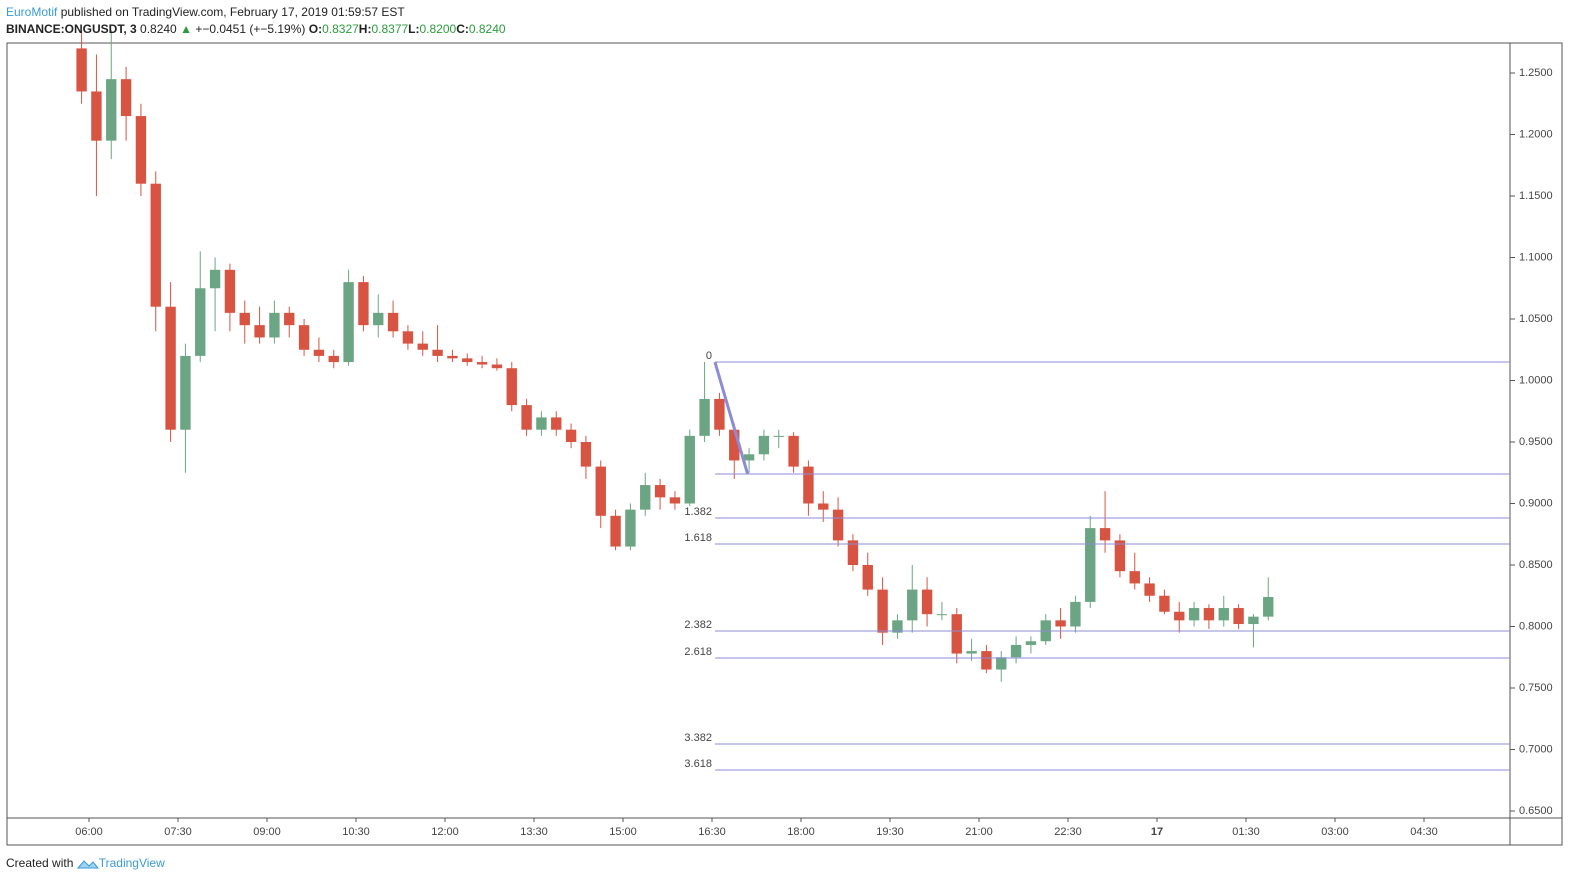  Describe the element at coordinates (250, 29) in the screenshot. I see `change: +−0.0451 (+−5.19%)` at that location.